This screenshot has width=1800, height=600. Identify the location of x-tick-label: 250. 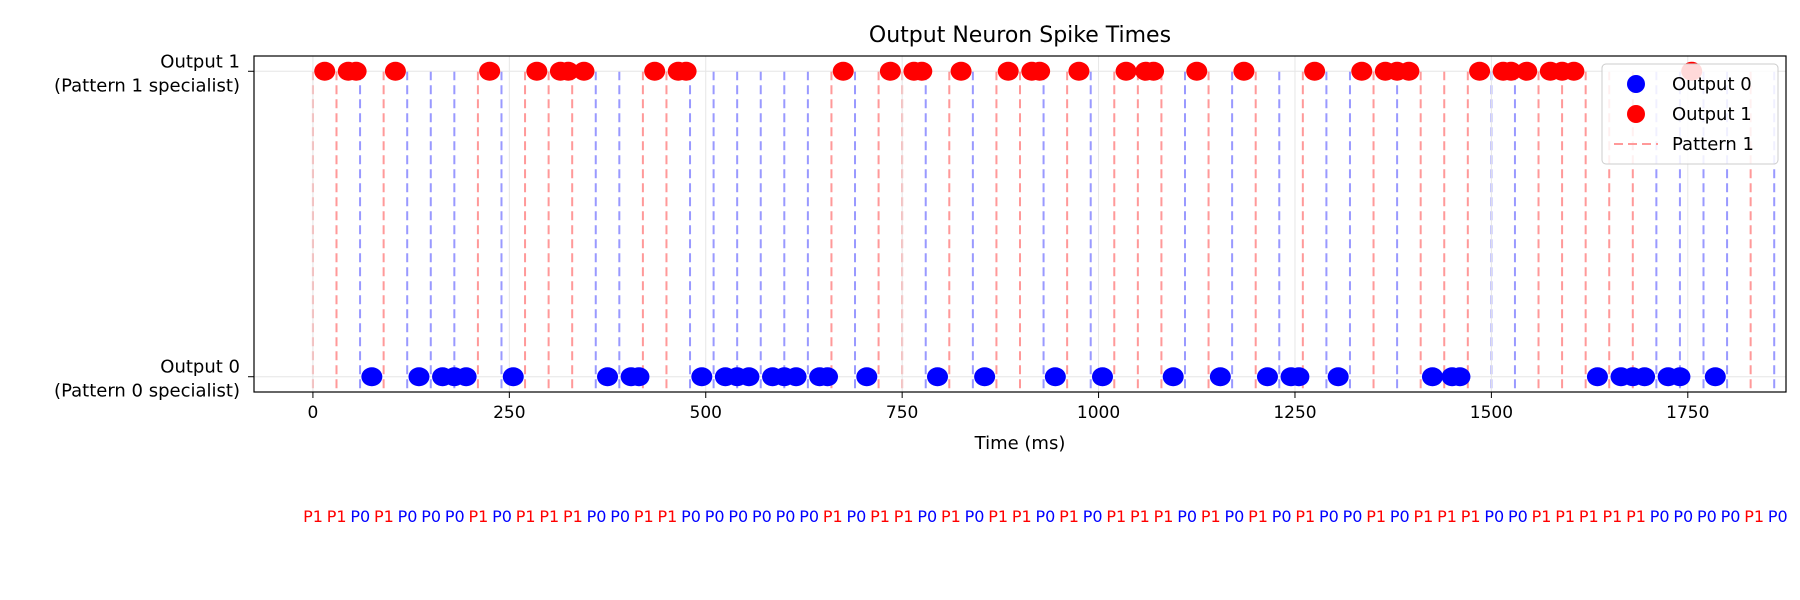
(509, 413).